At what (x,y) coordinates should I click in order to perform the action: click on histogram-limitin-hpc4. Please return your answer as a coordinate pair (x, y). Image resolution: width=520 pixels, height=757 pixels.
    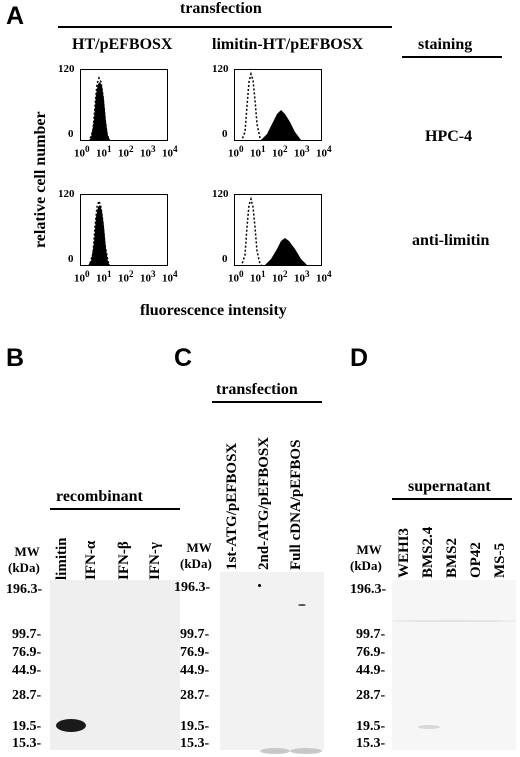
    Looking at the image, I should click on (278, 105).